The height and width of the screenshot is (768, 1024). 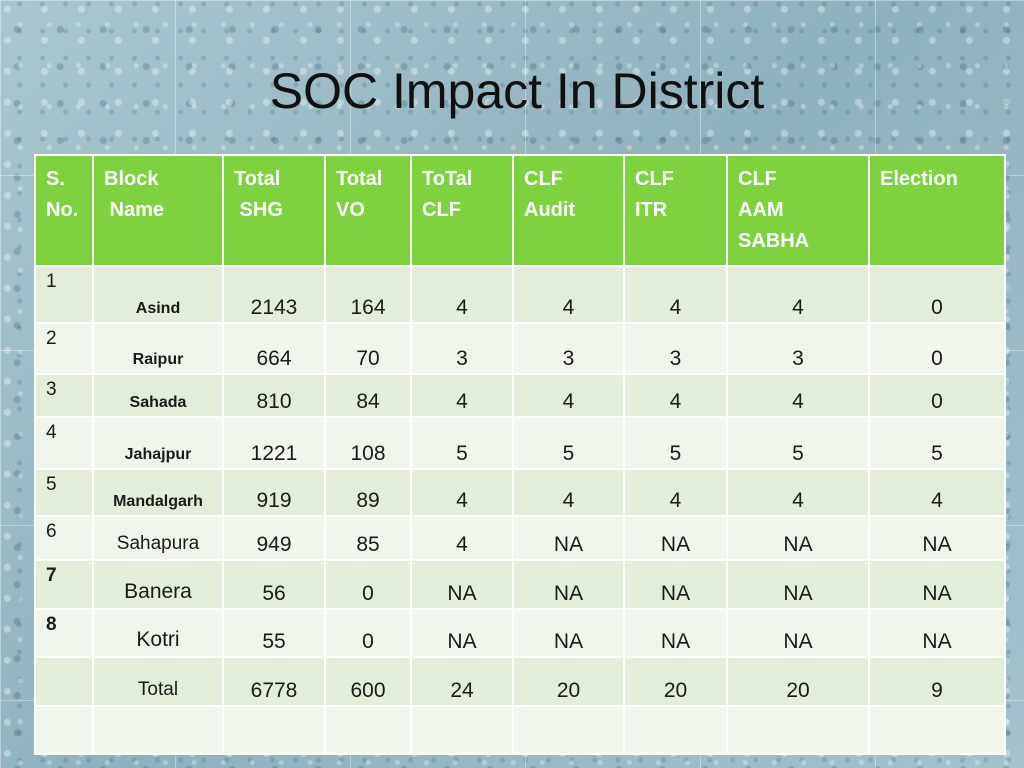 I want to click on table-row-total: Total 6778 600 24 20 20 20 9, so click(x=520, y=681).